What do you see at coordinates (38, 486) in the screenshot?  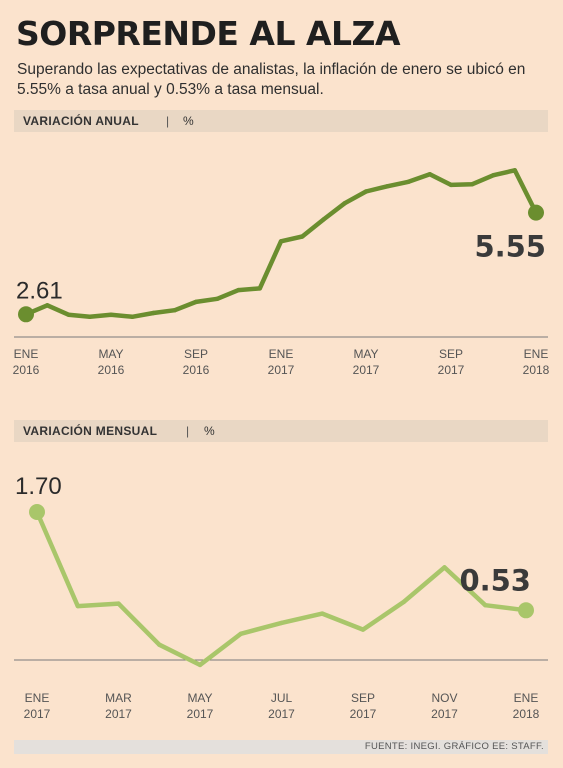 I see `monthly-start-value-label: 1.70` at bounding box center [38, 486].